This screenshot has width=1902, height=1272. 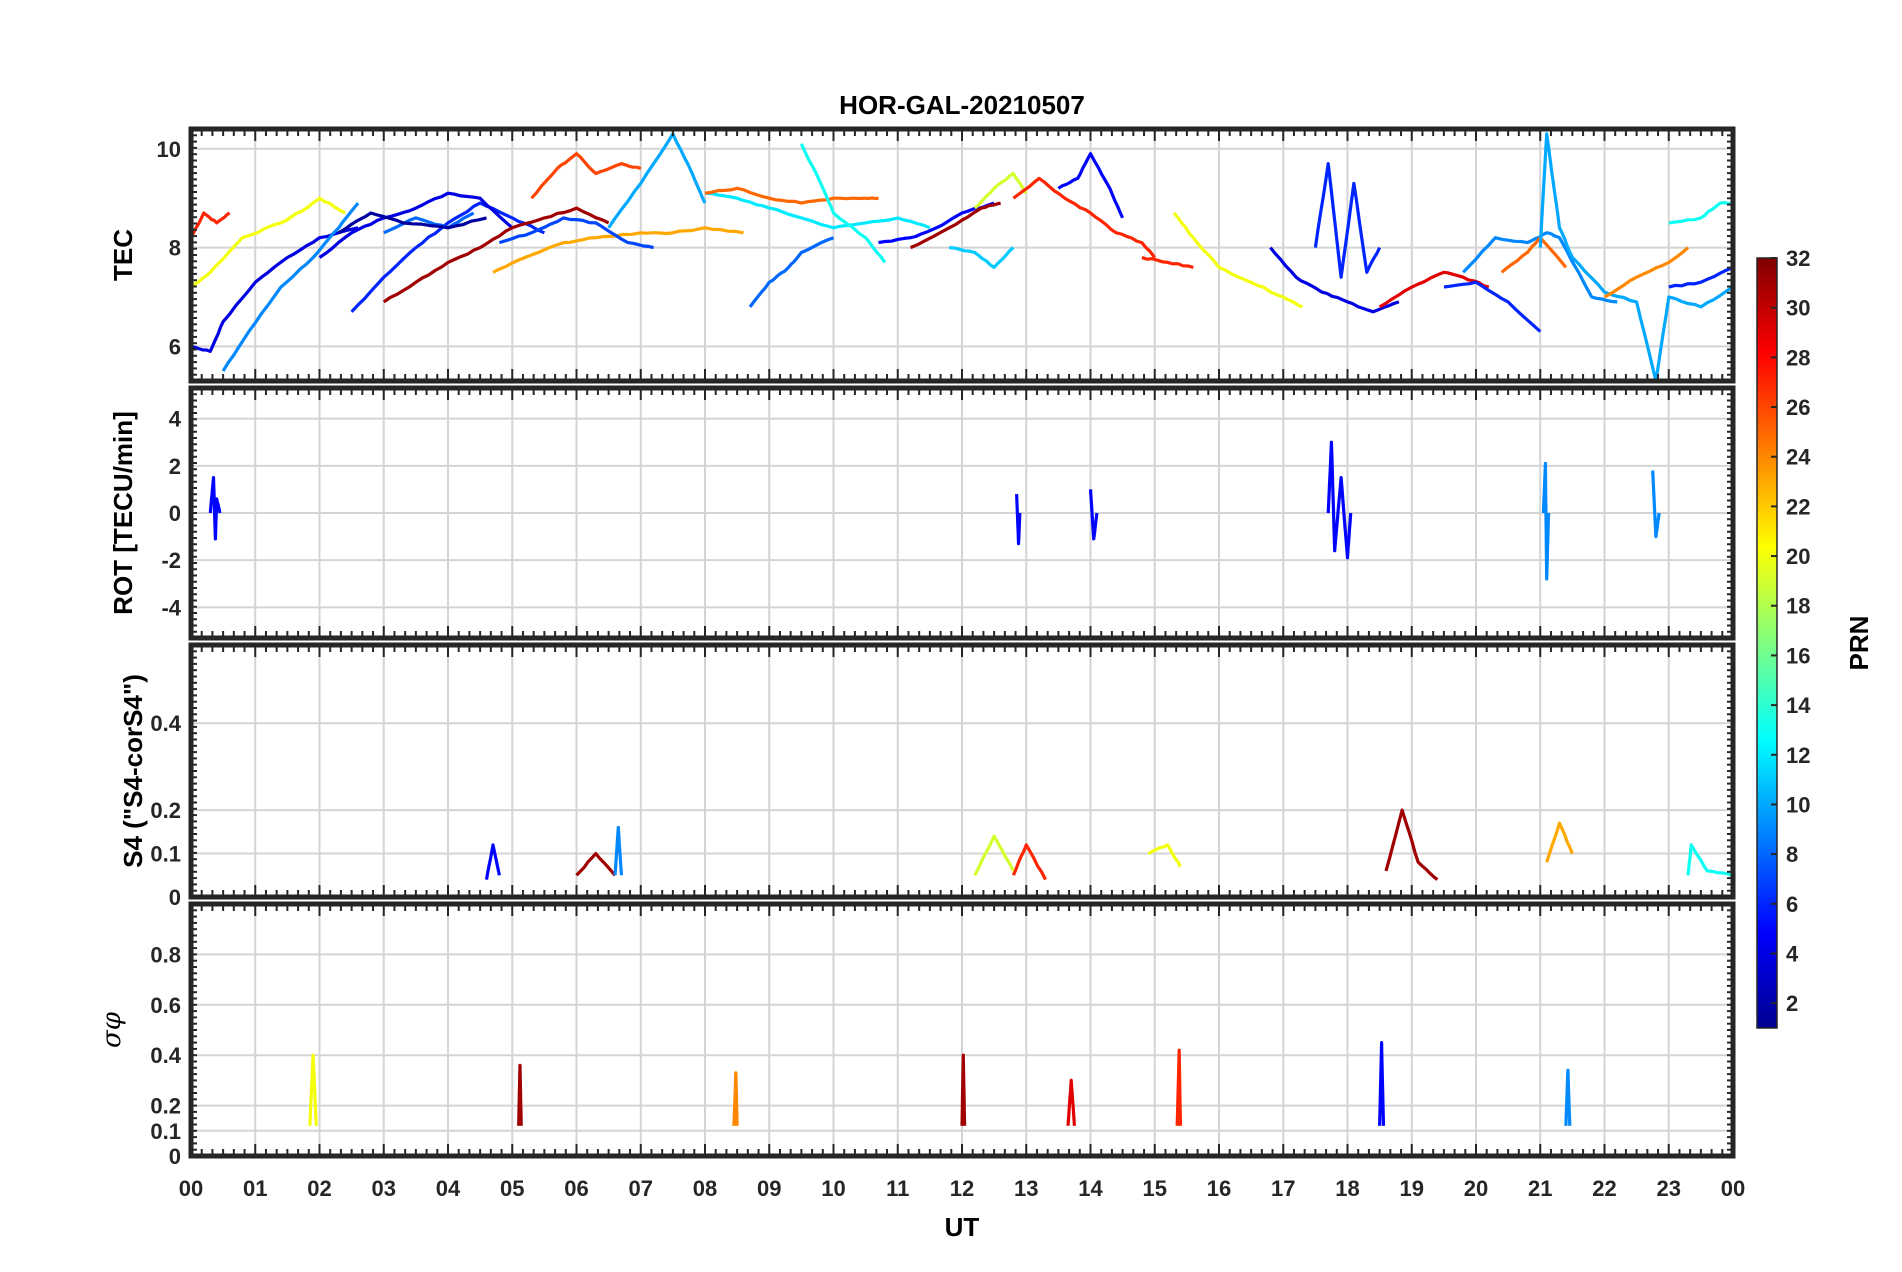 What do you see at coordinates (165, 1005) in the screenshot?
I see `y-tick-label: 0.6` at bounding box center [165, 1005].